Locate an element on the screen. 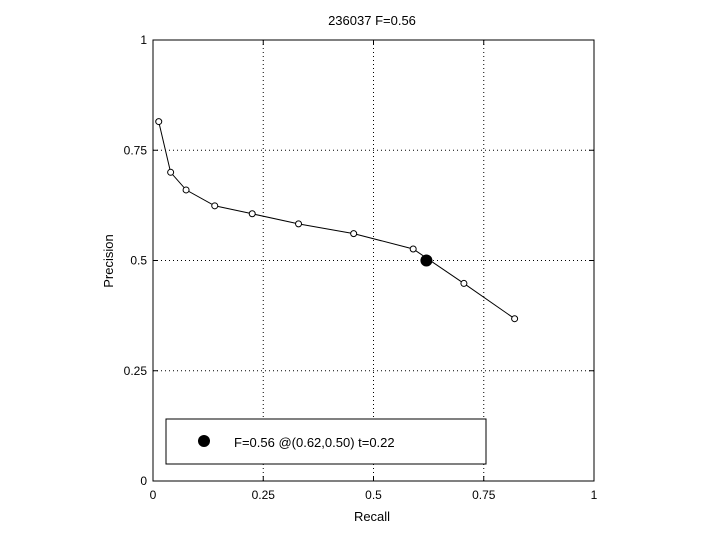  x-axis-label: Recall is located at coordinates (372, 516).